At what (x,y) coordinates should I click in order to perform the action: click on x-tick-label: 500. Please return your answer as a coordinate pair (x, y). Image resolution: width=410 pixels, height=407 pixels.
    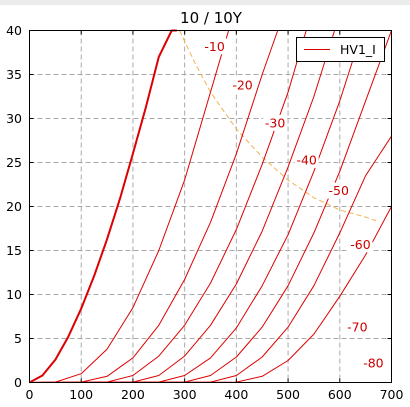
    Looking at the image, I should click on (288, 394).